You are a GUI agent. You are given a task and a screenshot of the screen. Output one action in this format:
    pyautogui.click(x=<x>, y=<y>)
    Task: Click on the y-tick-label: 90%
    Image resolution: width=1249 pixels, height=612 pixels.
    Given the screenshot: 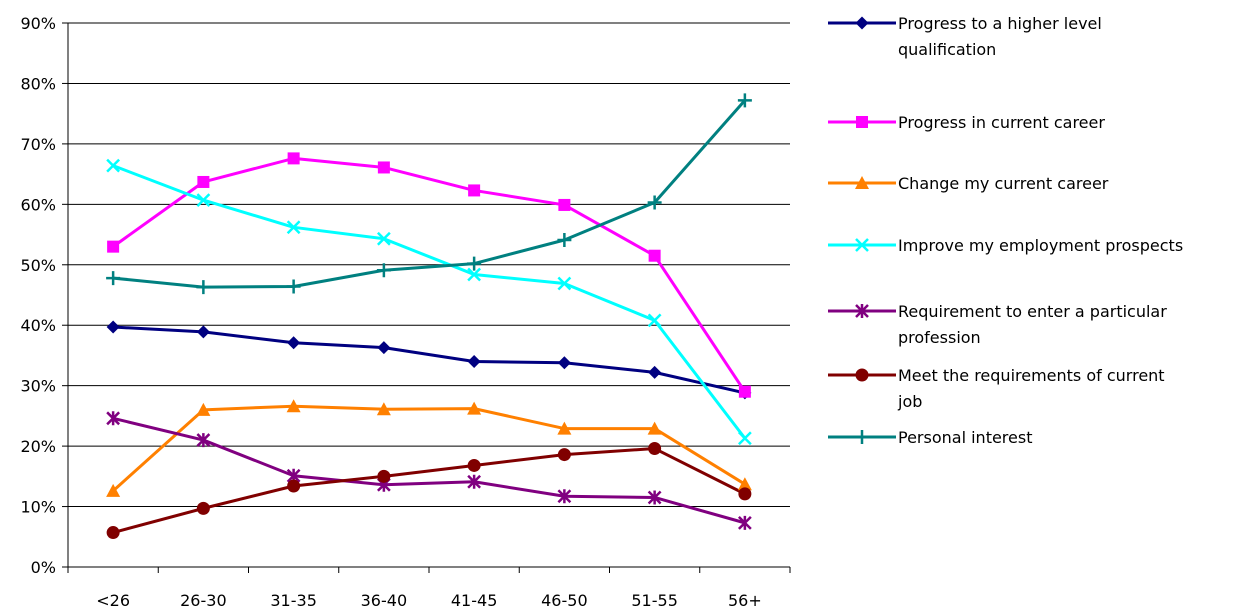 What is the action you would take?
    pyautogui.click(x=38, y=23)
    